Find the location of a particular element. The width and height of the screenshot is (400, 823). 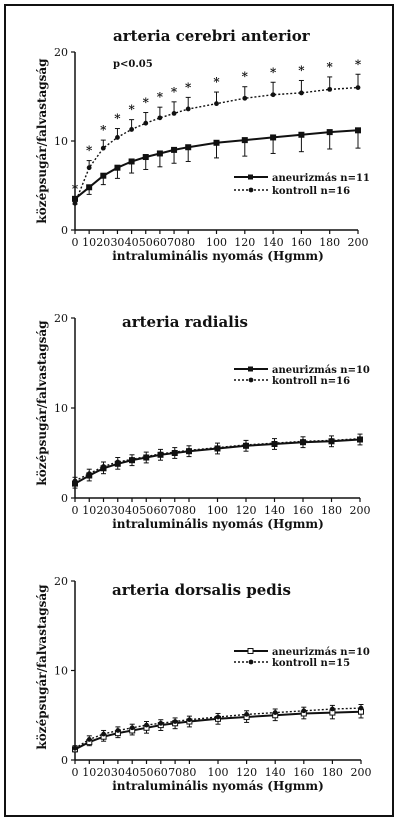

significance-annotation: p<0.05 is located at coordinates (133, 64).